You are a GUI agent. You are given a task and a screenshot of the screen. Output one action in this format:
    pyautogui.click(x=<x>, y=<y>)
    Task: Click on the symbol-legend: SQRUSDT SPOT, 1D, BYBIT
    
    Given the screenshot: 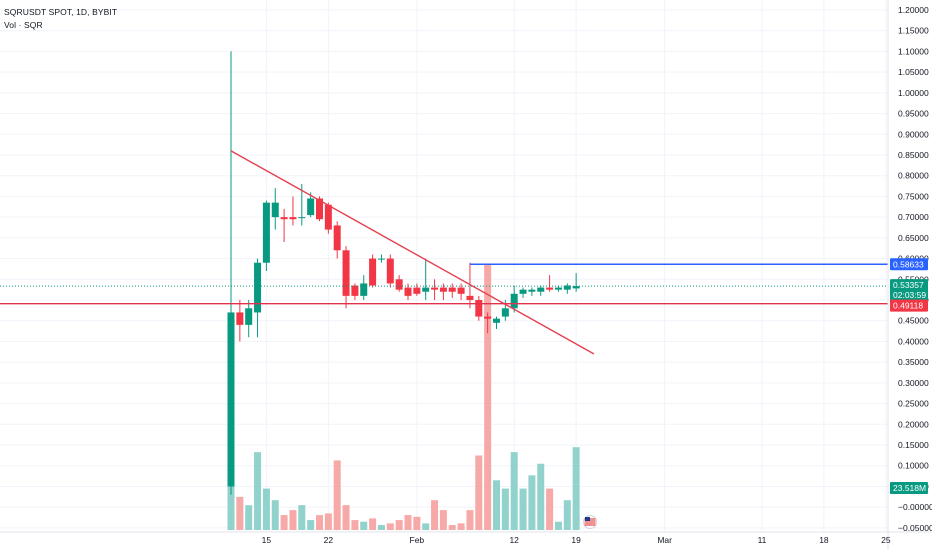 What is the action you would take?
    pyautogui.click(x=61, y=12)
    